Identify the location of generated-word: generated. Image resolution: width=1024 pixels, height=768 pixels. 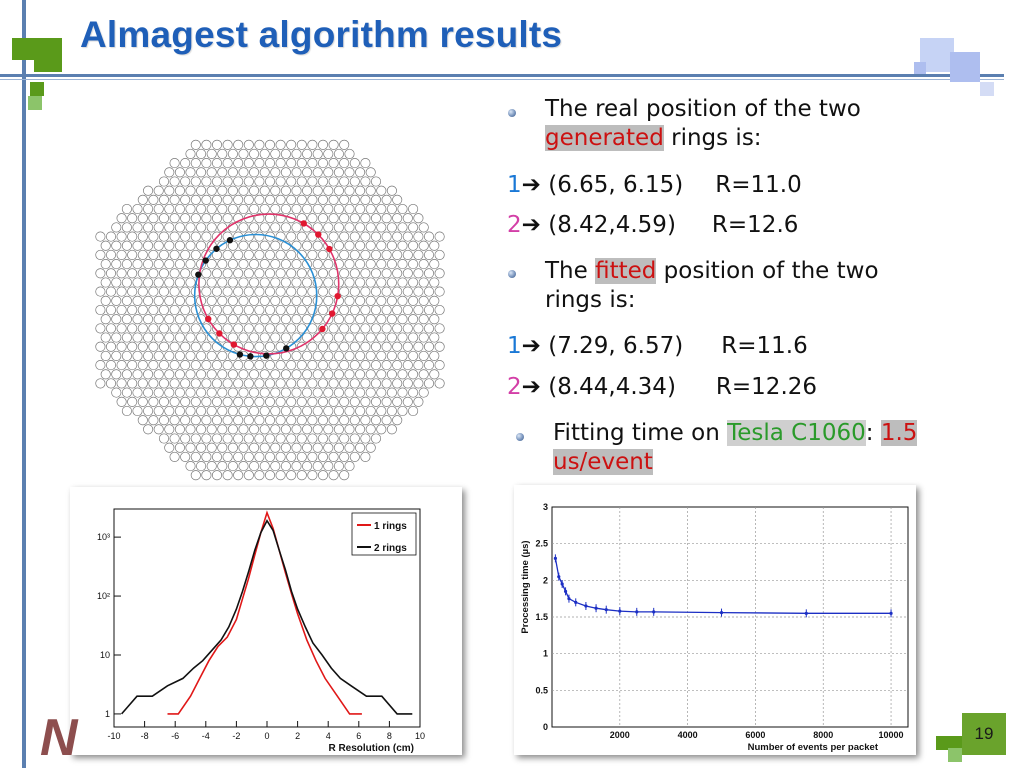
(604, 138).